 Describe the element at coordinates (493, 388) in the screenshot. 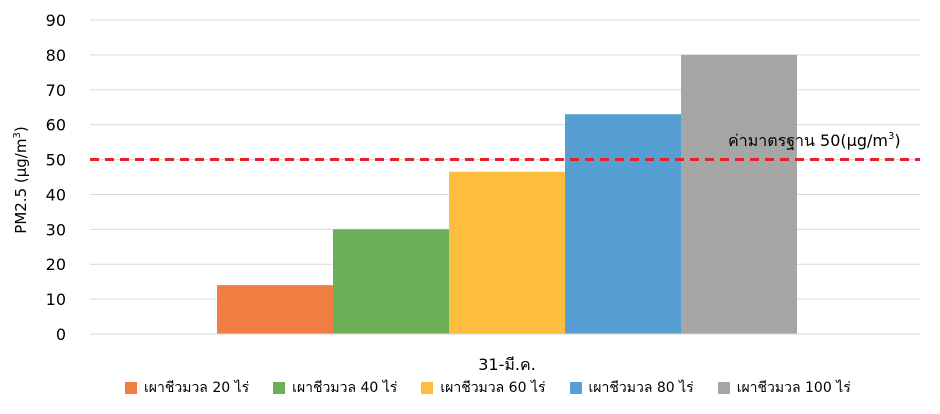

I see `legend-label: เผาชีวมวล 60 ไร่` at that location.